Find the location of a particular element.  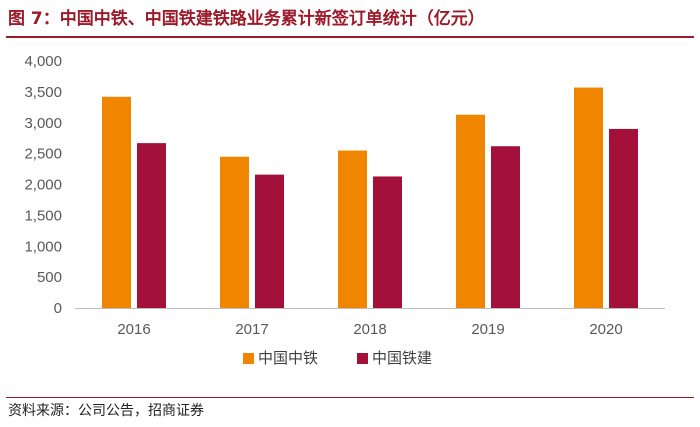

y-axis: 0 500 1,000 1,500 2,000 2,500 3,000 3,500 4,000 is located at coordinates (43, 185).